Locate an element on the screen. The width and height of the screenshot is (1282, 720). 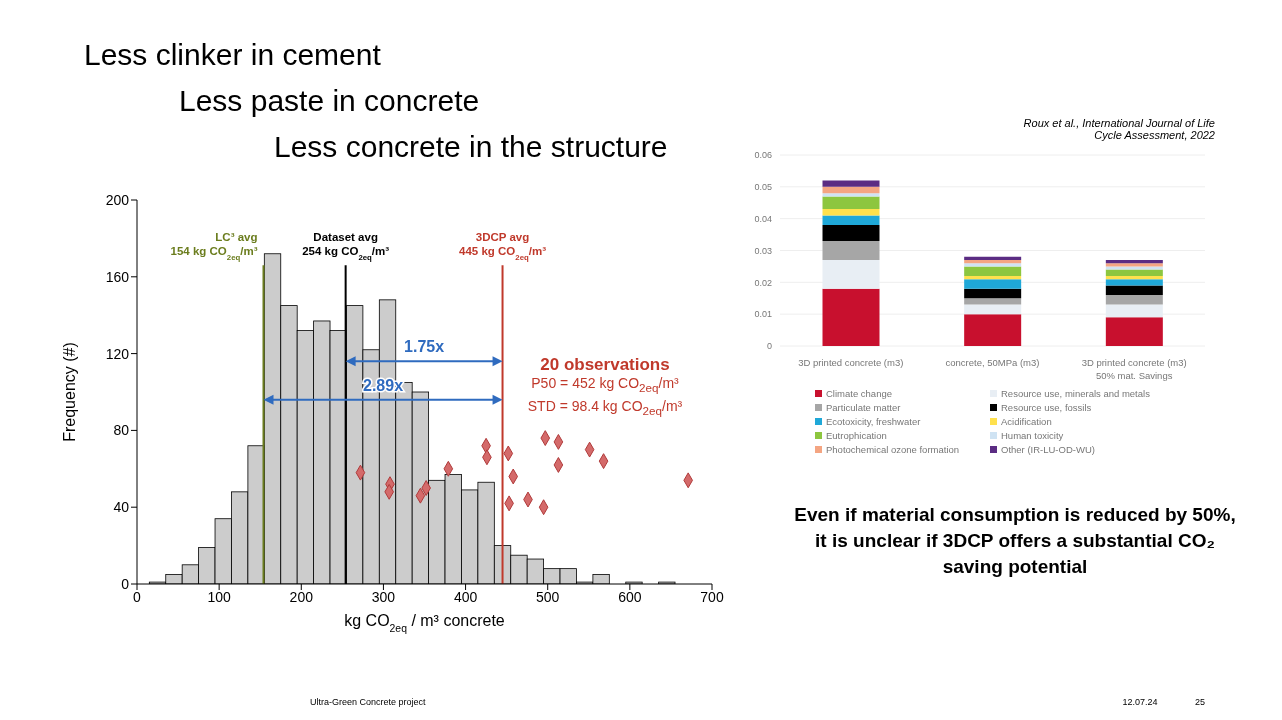
legend-label: Resource use, fossils is located at coordinates (1046, 407).